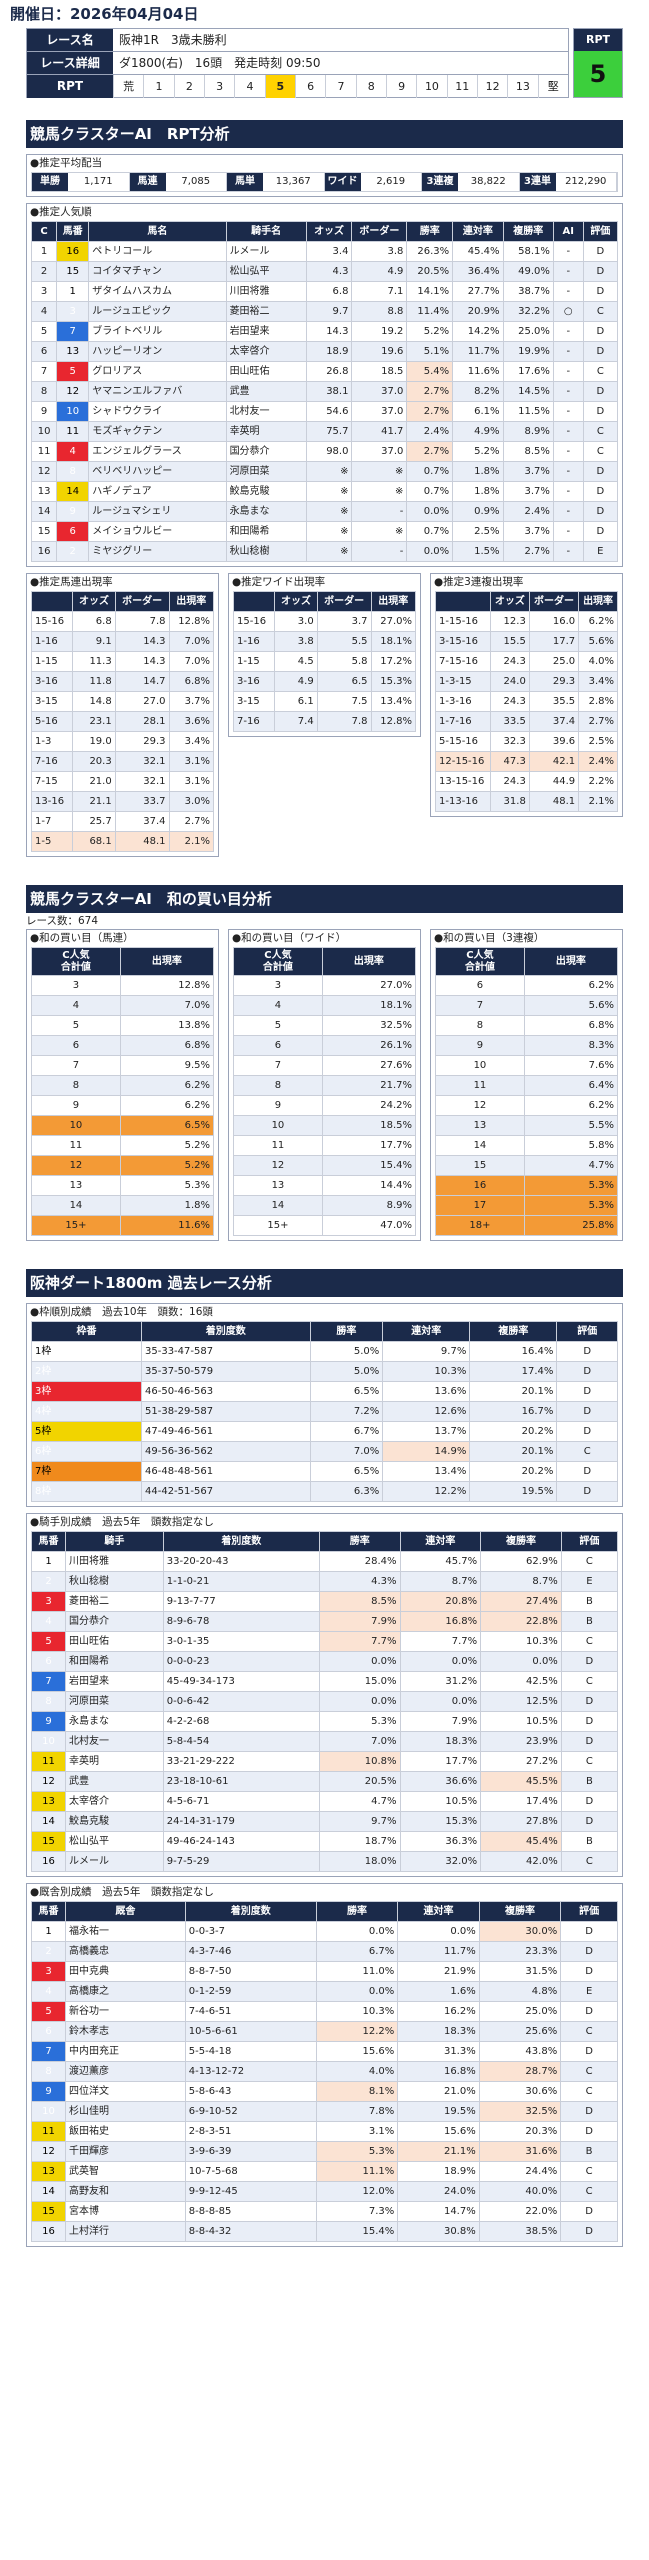 Image resolution: width=649 pixels, height=2560 pixels. What do you see at coordinates (329, 391) in the screenshot?
I see `cell: 38.1` at bounding box center [329, 391].